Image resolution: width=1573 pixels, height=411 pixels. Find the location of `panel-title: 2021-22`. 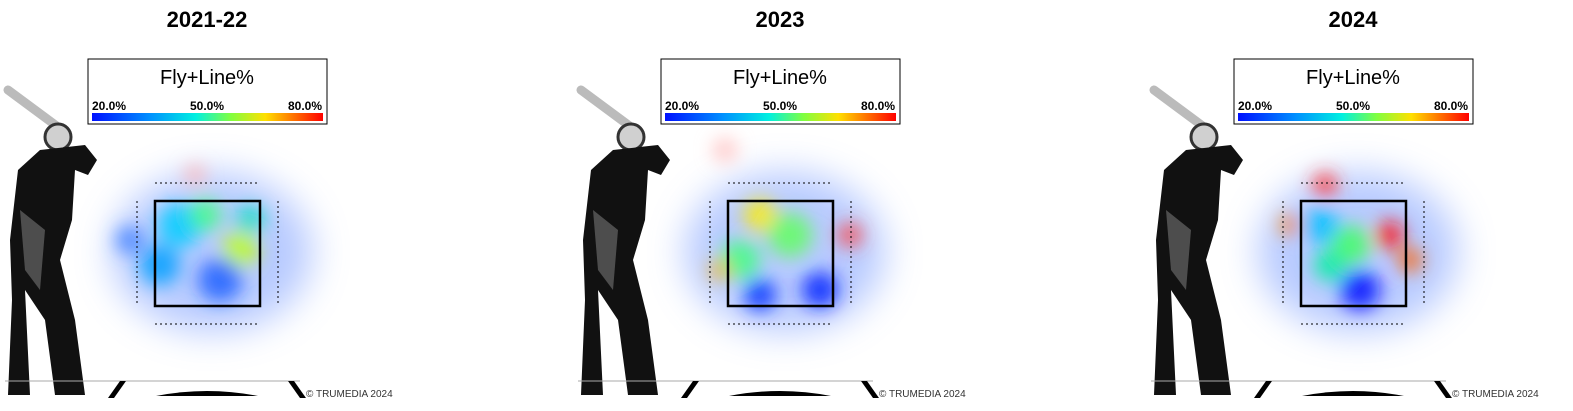

panel-title: 2021-22 is located at coordinates (207, 19).